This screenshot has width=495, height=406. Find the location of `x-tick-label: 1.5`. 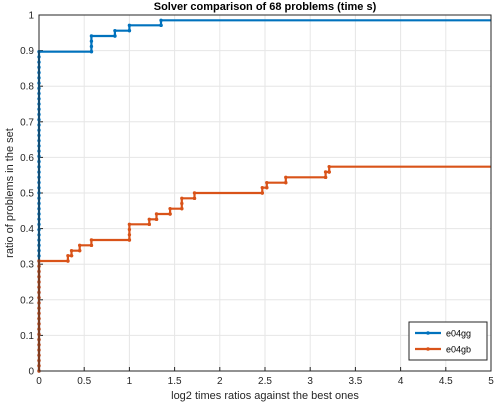

x-tick-label: 1.5 is located at coordinates (175, 381).